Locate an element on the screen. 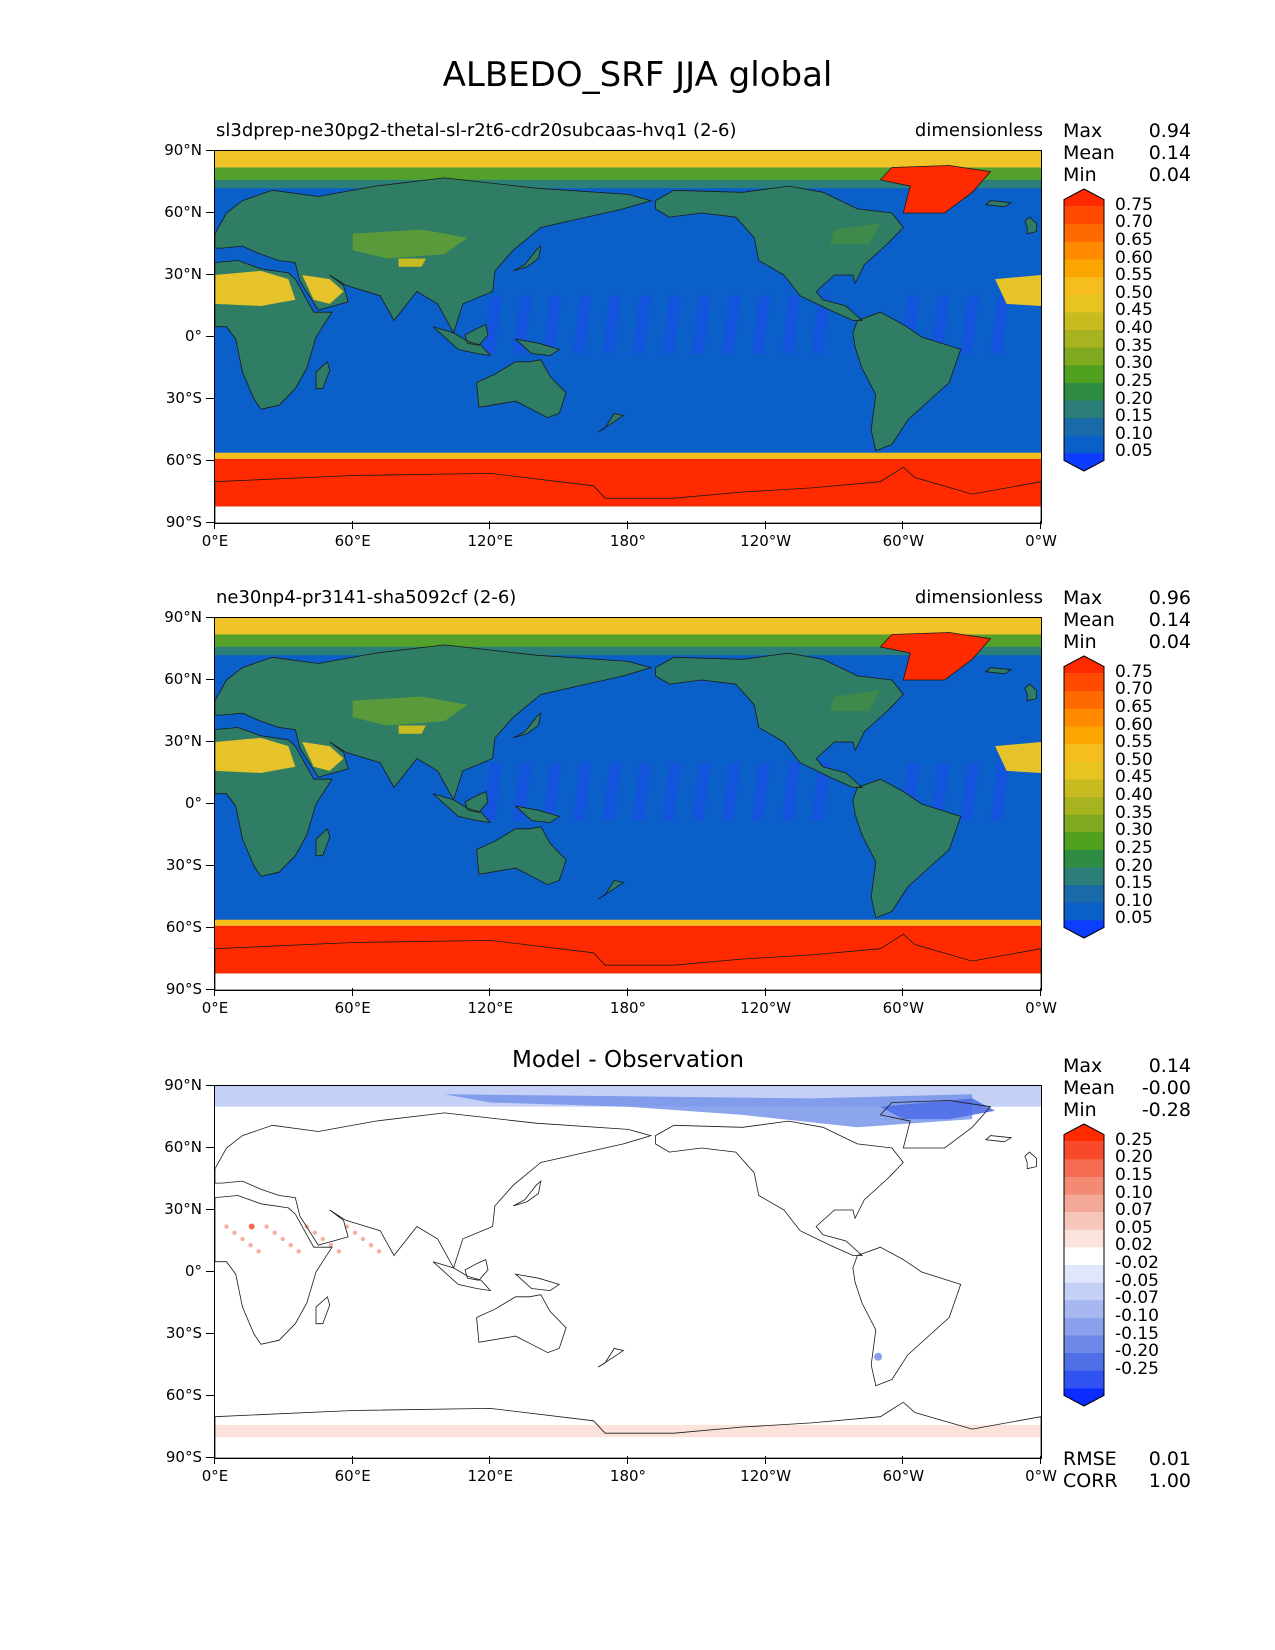 This screenshot has width=1275, height=1650. stat-mean-label: Mean is located at coordinates (1089, 620).